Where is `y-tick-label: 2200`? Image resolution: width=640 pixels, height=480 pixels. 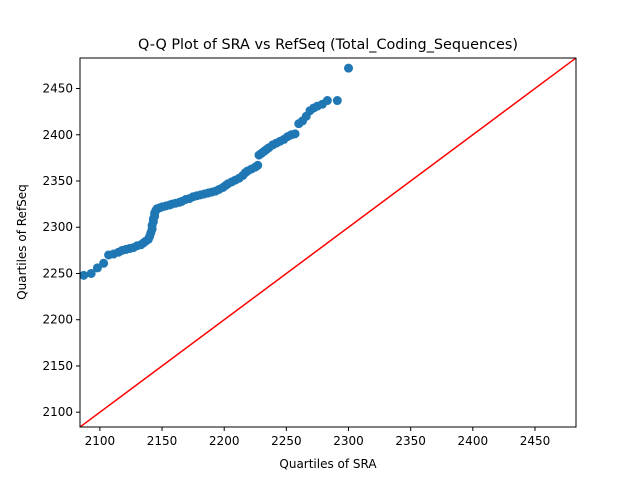 y-tick-label: 2200 is located at coordinates (57, 320).